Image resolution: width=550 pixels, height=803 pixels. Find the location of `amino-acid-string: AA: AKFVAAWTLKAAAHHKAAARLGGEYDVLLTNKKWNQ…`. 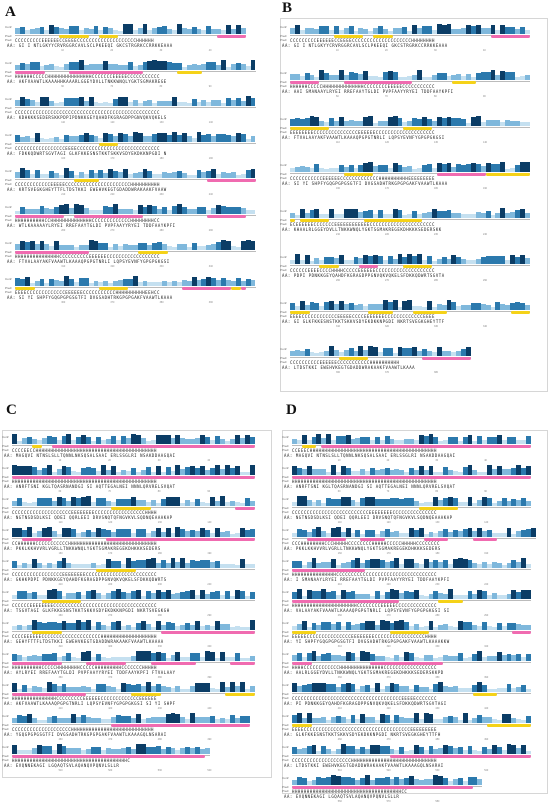

amino-acid-string: AA: AKFVAAWTLKAAAHHKAAARLGGEYDVLLTNKKWNQ… is located at coordinates (87, 81).